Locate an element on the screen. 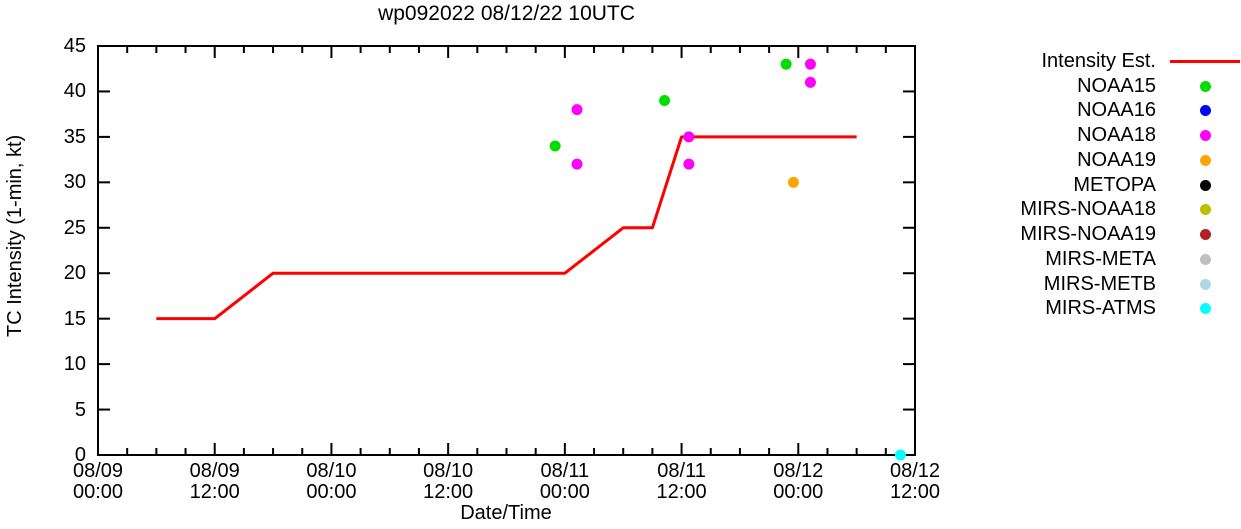  x-axis-label: Date/Time is located at coordinates (506, 513).